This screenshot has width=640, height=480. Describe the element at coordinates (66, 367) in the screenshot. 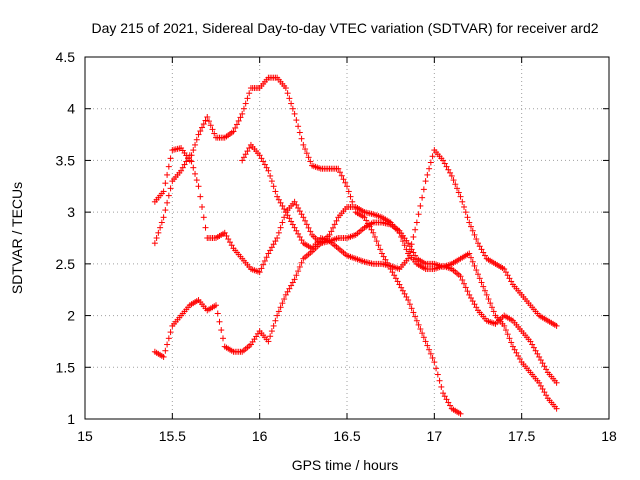

I see `y-tick-label: 1.5` at that location.